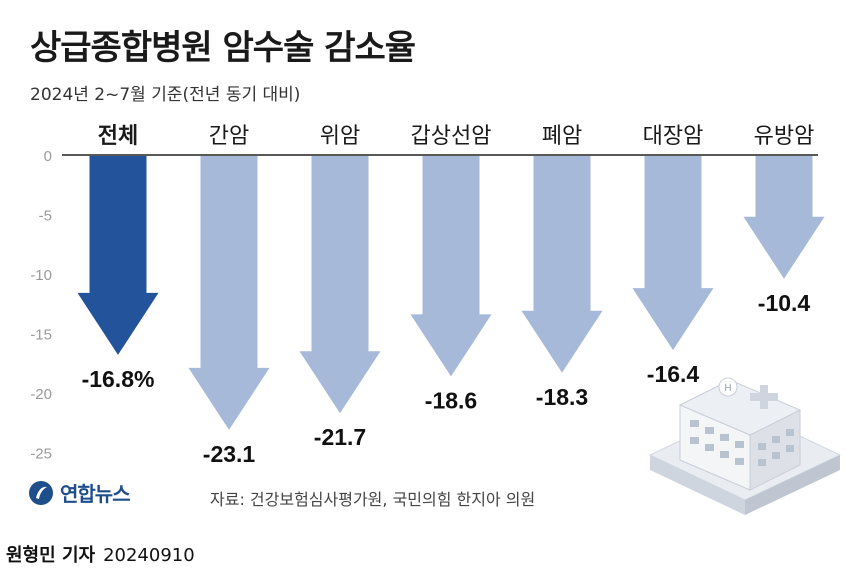 Image resolution: width=847 pixels, height=575 pixels. I want to click on value-label: -23.1, so click(229, 454).